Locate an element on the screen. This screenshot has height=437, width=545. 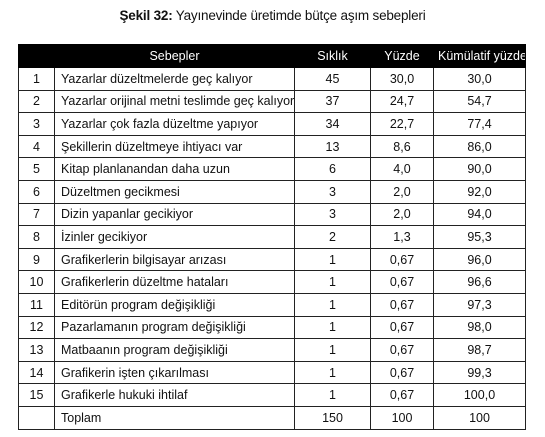
row-reason: Yazarlar çok fazla düzeltme yapıyor is located at coordinates (174, 124).